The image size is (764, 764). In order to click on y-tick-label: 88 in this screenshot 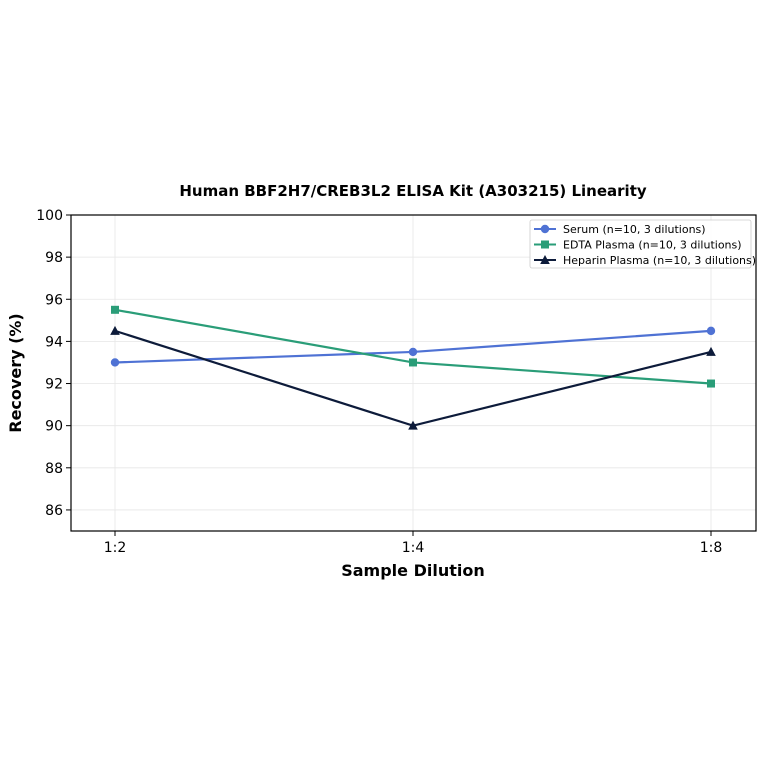, I will do `click(54, 469)`.